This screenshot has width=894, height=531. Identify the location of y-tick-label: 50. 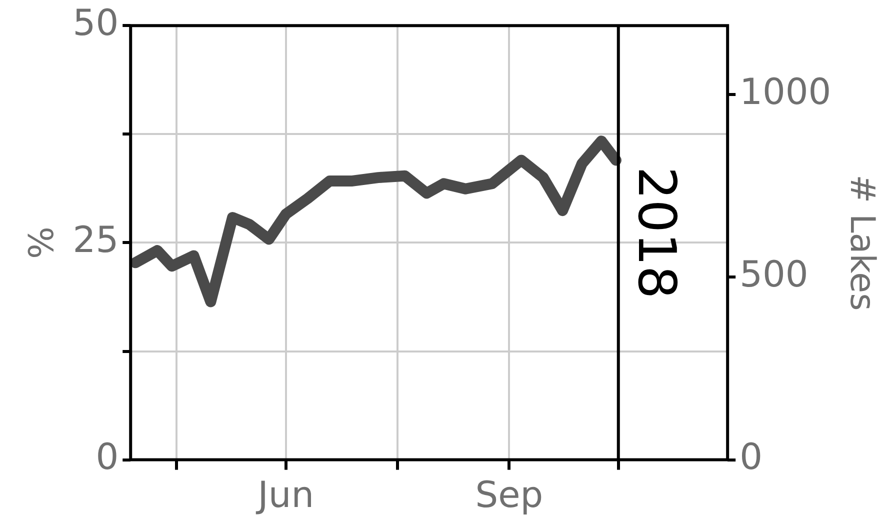
(95, 23).